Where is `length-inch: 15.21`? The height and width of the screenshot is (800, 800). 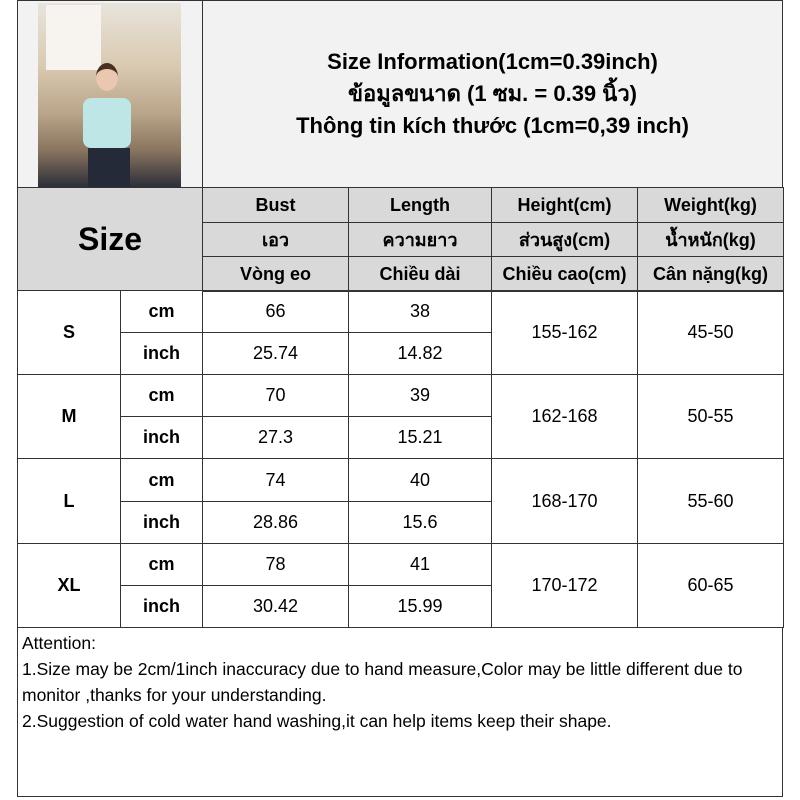 length-inch: 15.21 is located at coordinates (420, 437).